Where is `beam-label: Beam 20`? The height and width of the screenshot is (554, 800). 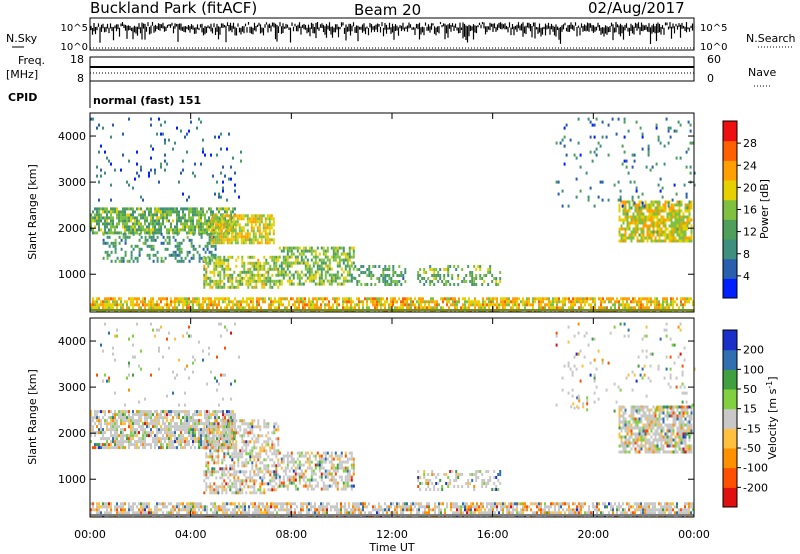 beam-label: Beam 20 is located at coordinates (387, 10).